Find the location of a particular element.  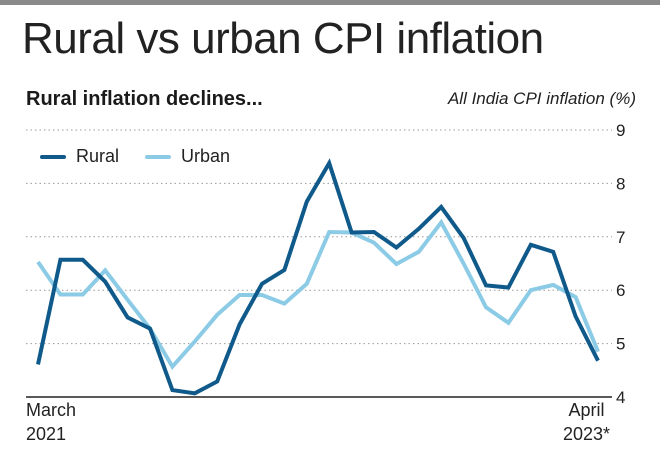

y-tick-labels: 4 5 6 7 8 9 is located at coordinates (620, 264).